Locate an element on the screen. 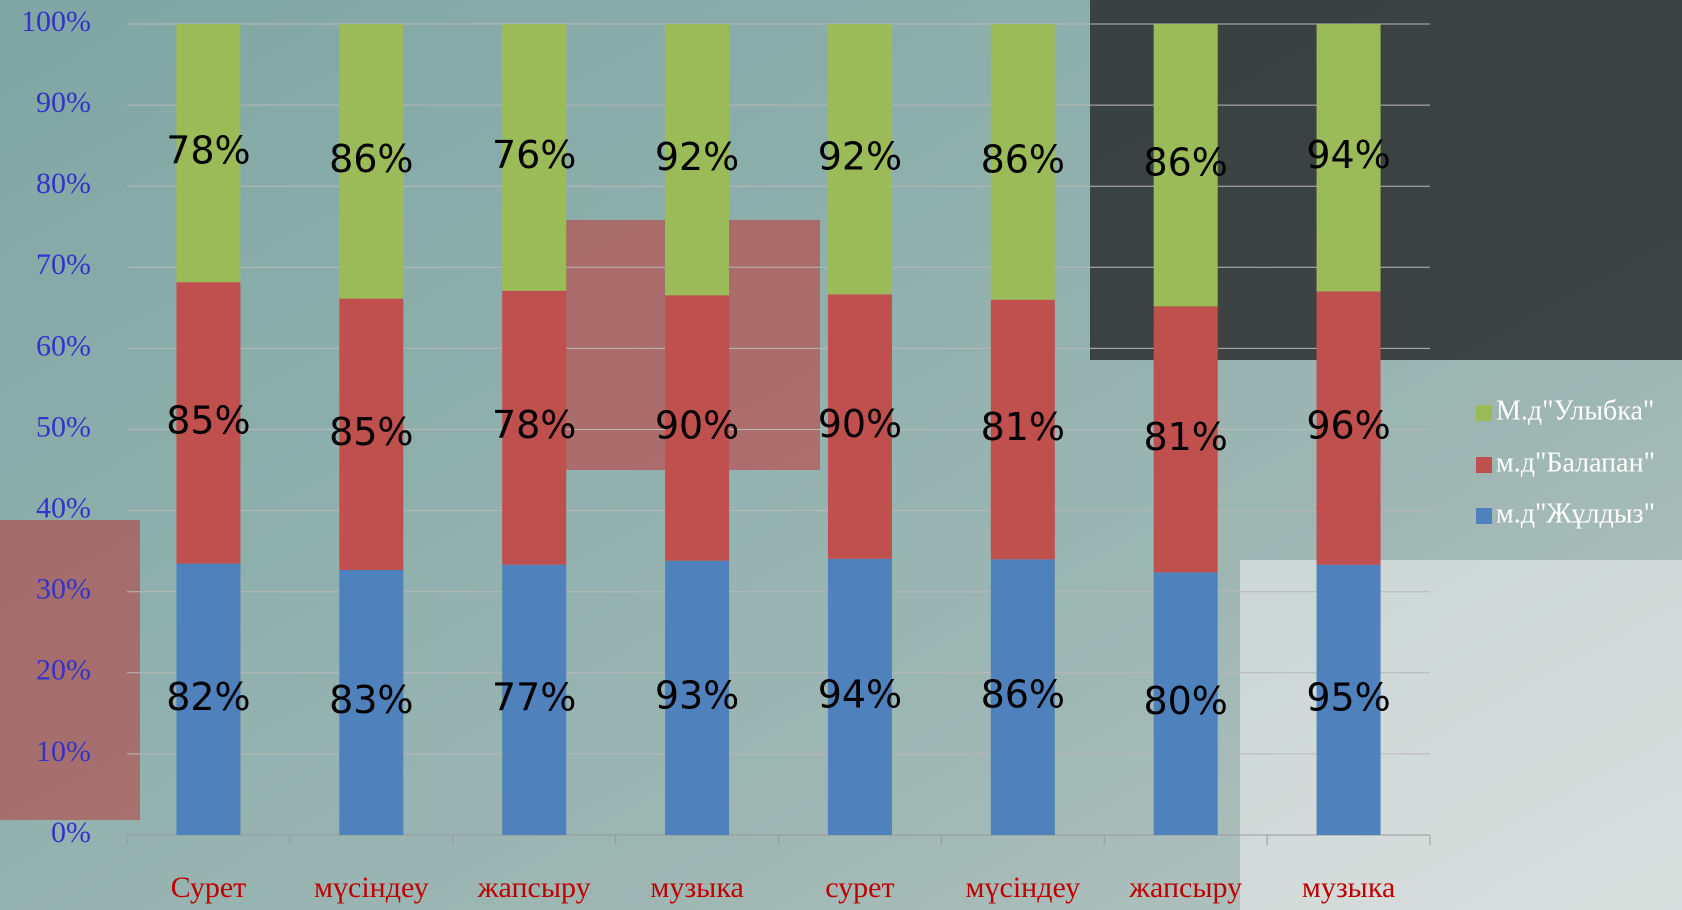 Image resolution: width=1682 pixels, height=910 pixels. data-label: 95% is located at coordinates (1348, 697).